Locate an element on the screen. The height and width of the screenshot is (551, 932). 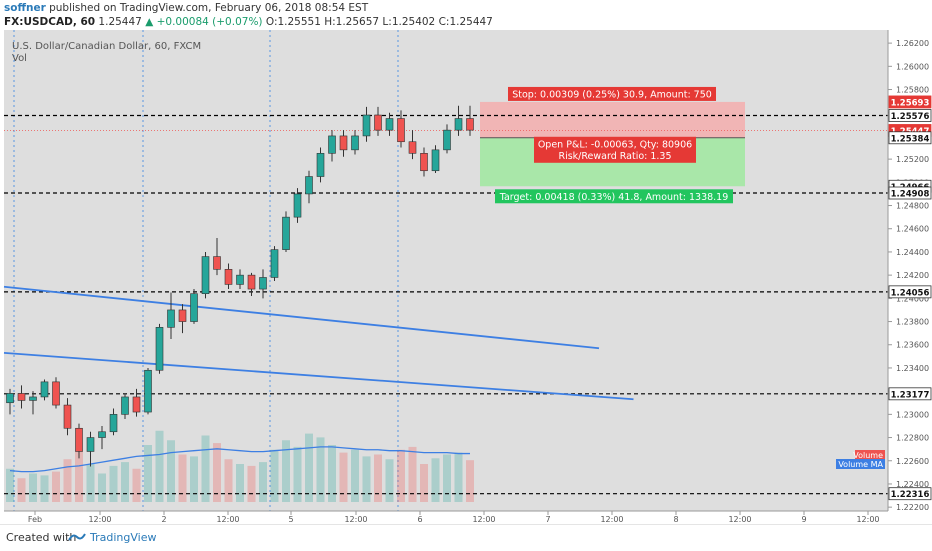
tradingview-link: TradingView is located at coordinates (123, 537).